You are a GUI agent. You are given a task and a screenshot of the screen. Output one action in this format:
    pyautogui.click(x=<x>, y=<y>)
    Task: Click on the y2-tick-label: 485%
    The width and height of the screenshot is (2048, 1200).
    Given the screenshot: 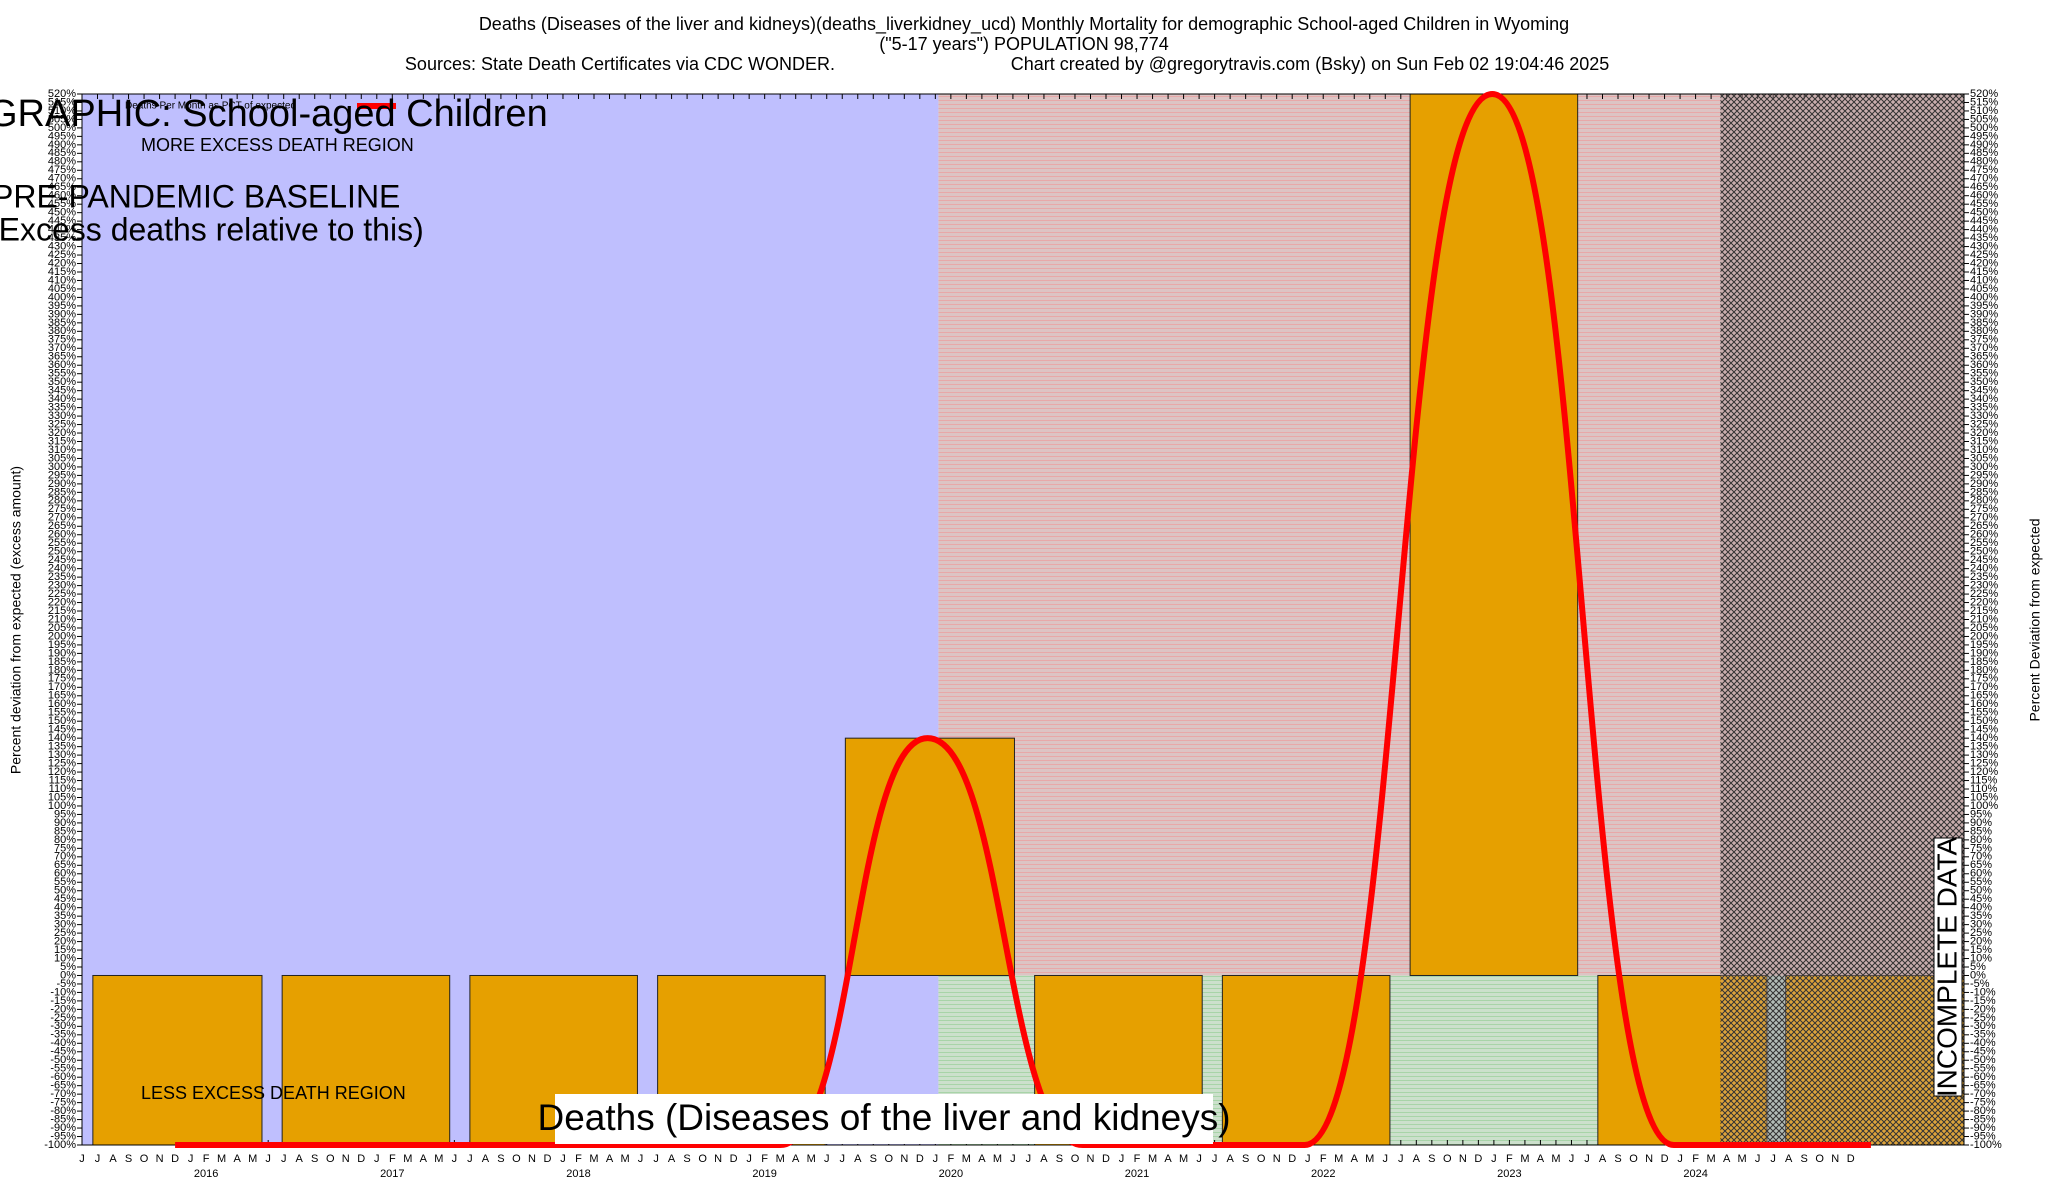 What is the action you would take?
    pyautogui.click(x=1984, y=153)
    